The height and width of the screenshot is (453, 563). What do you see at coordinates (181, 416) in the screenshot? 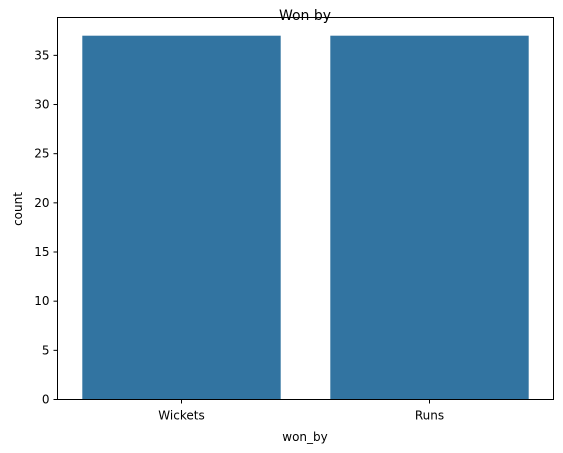
I see `x-tick-label: Wickets` at bounding box center [181, 416].